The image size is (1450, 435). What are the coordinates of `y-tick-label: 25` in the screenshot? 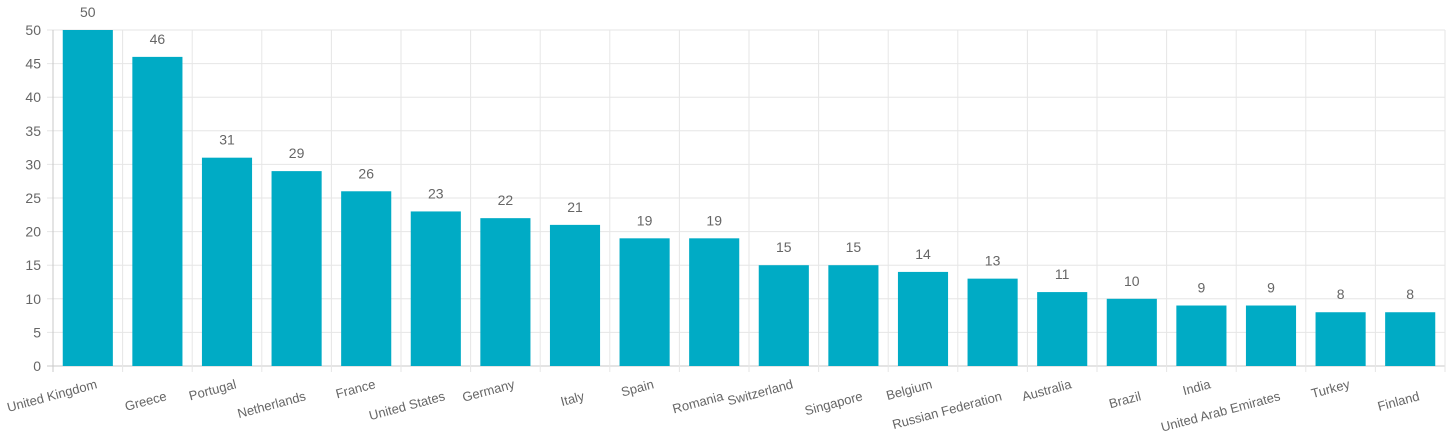 It's located at (33, 198).